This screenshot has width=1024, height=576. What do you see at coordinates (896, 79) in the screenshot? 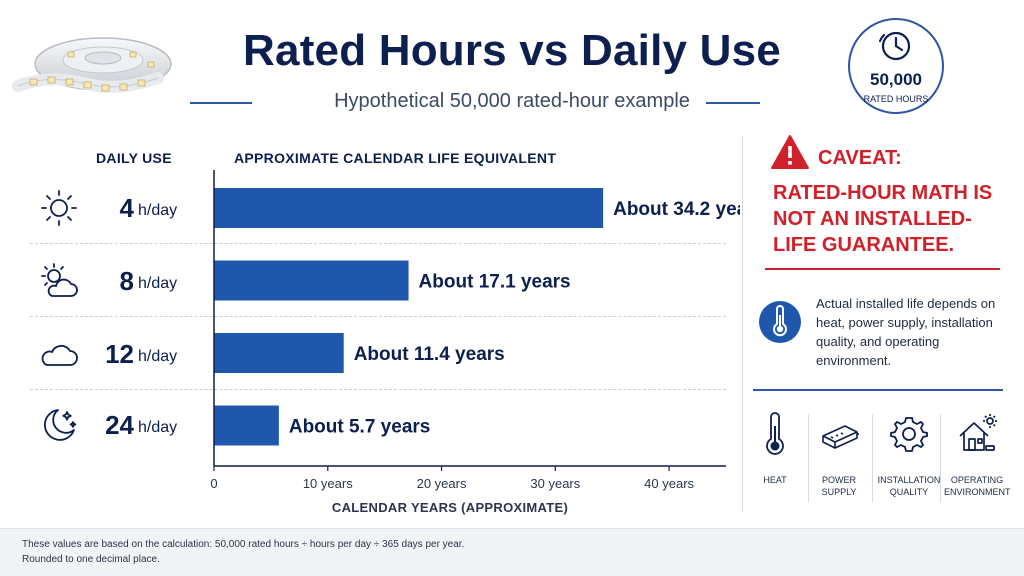
I see `rated-hours-value: 50,000` at bounding box center [896, 79].